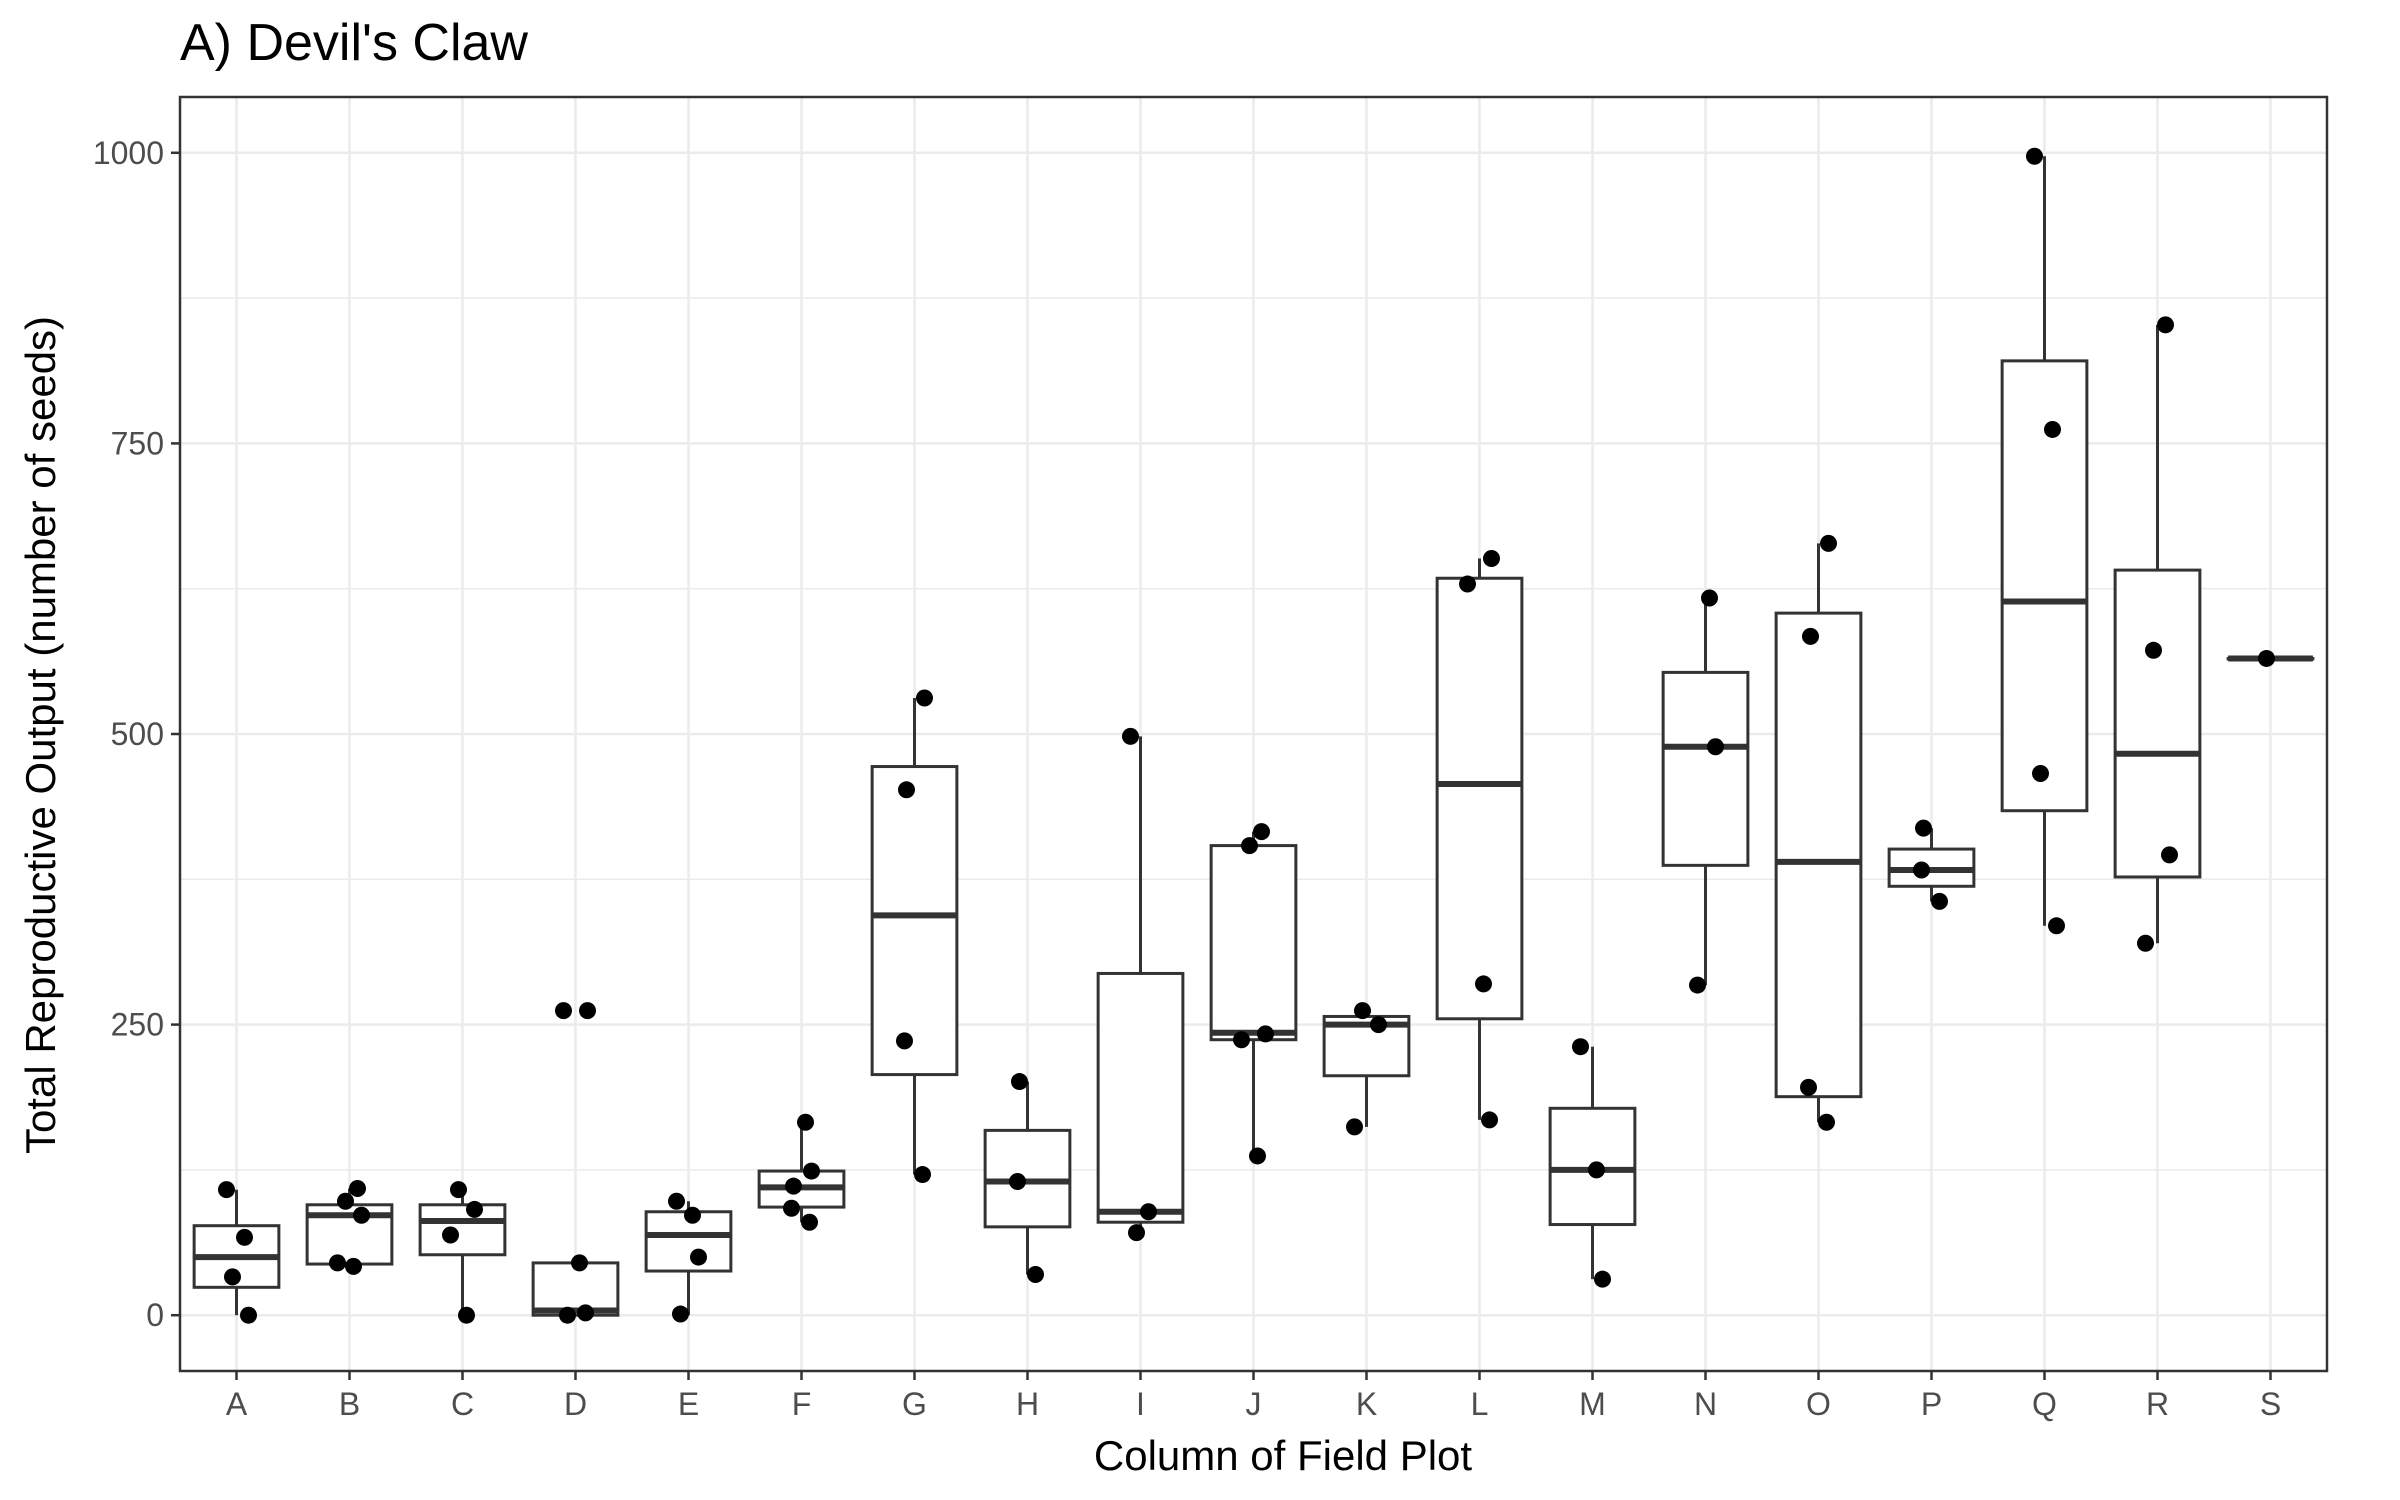  Describe the element at coordinates (914, 936) in the screenshot. I see `box-g` at that location.